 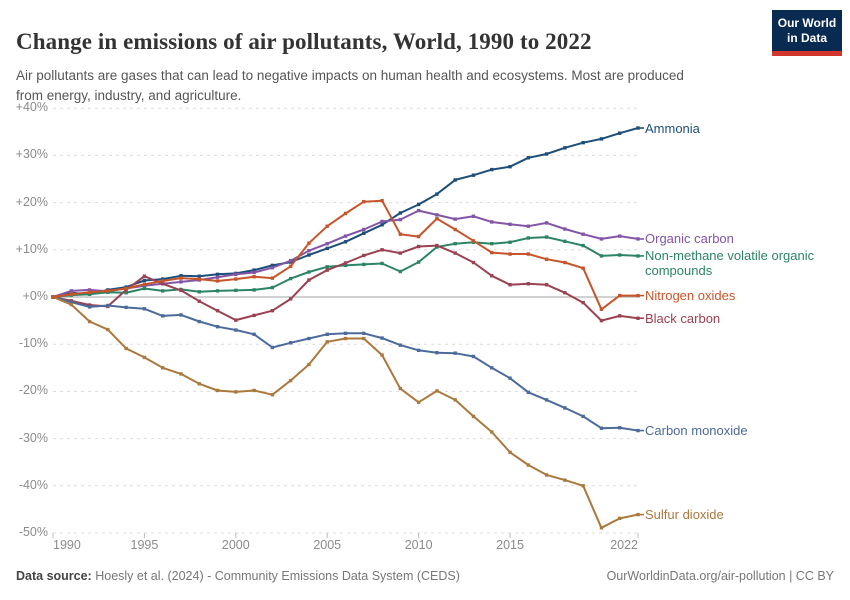 What do you see at coordinates (696, 430) in the screenshot?
I see `series-label-carbon-monoxide: Carbon monoxide` at bounding box center [696, 430].